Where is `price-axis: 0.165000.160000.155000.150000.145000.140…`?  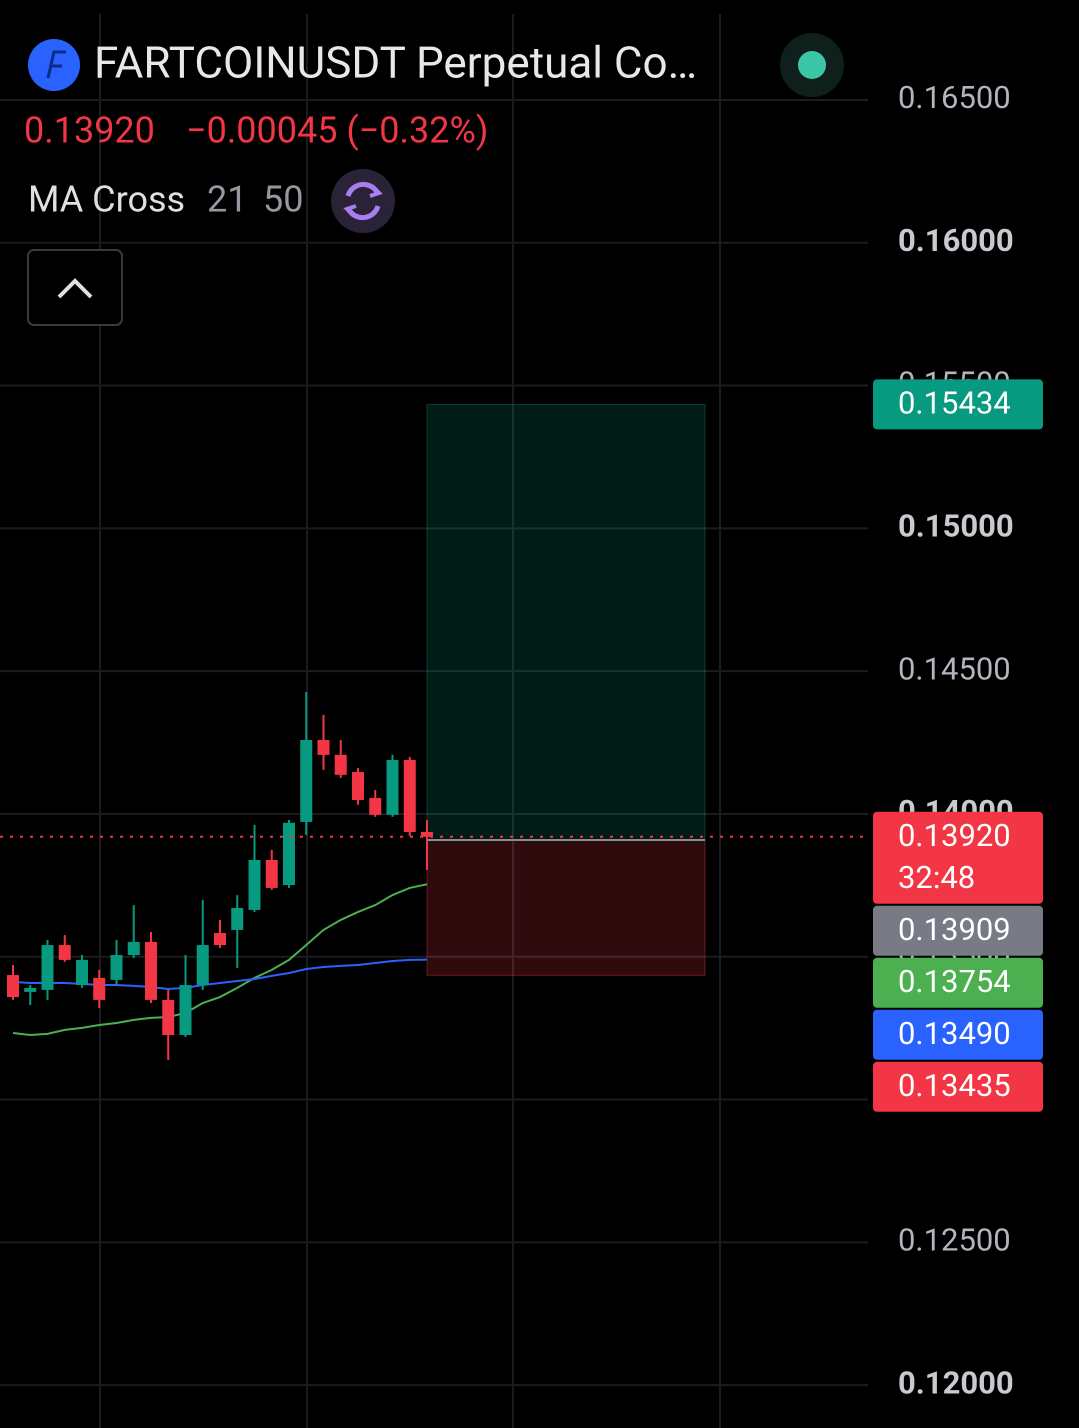
price-axis: 0.165000.160000.155000.150000.145000.140… is located at coordinates (958, 740).